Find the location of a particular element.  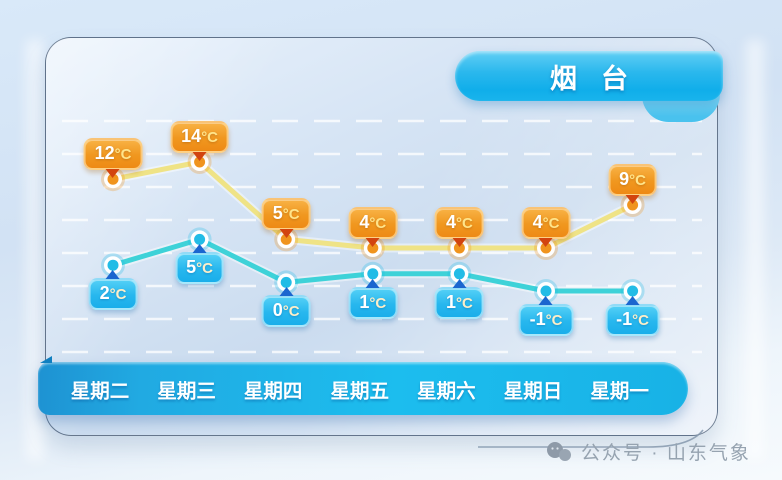

background-highlight-right is located at coordinates (755, 250).